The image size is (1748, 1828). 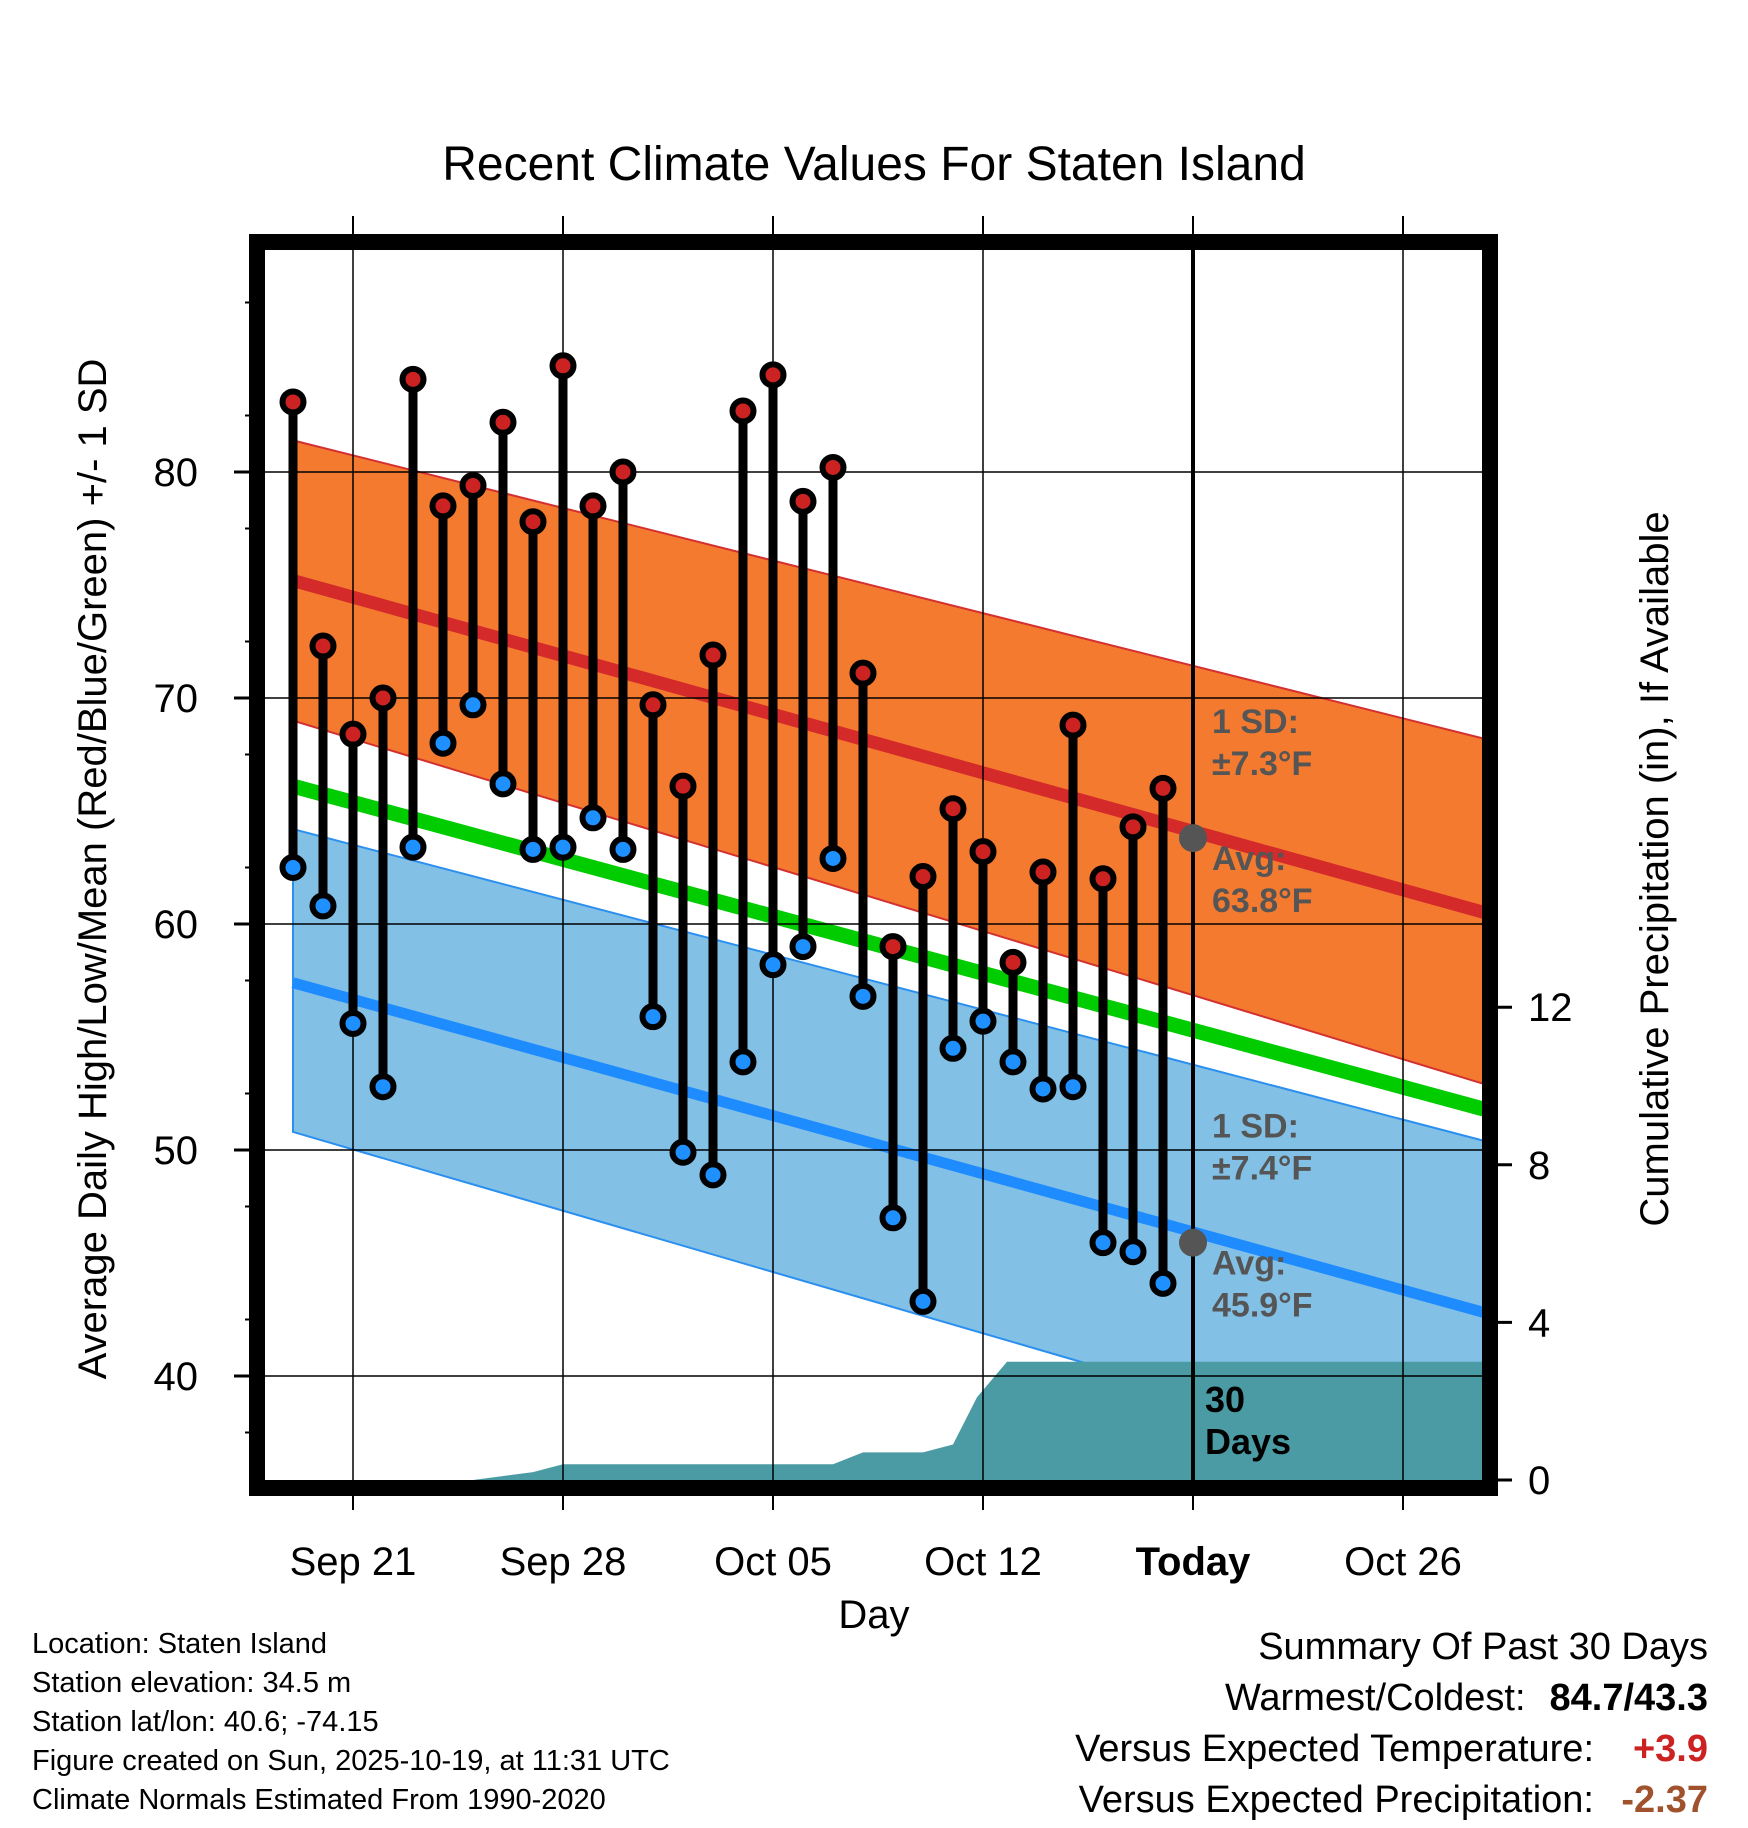 What do you see at coordinates (1262, 1148) in the screenshot?
I see `low-sd-annotation: 1 SD: ±7.4°F` at bounding box center [1262, 1148].